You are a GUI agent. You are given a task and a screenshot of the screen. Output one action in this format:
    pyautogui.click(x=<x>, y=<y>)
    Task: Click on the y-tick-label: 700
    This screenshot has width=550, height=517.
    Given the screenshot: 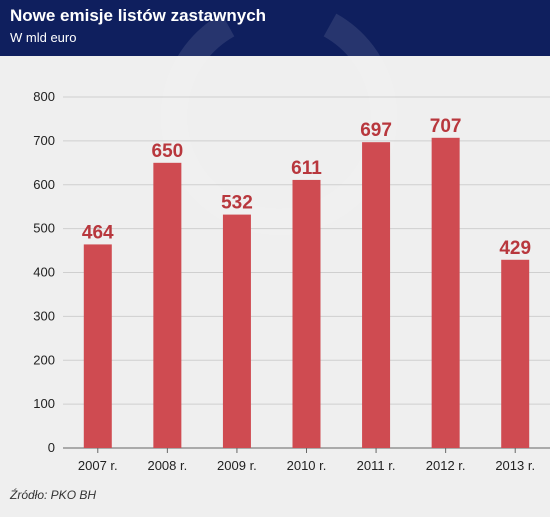 What is the action you would take?
    pyautogui.click(x=44, y=140)
    